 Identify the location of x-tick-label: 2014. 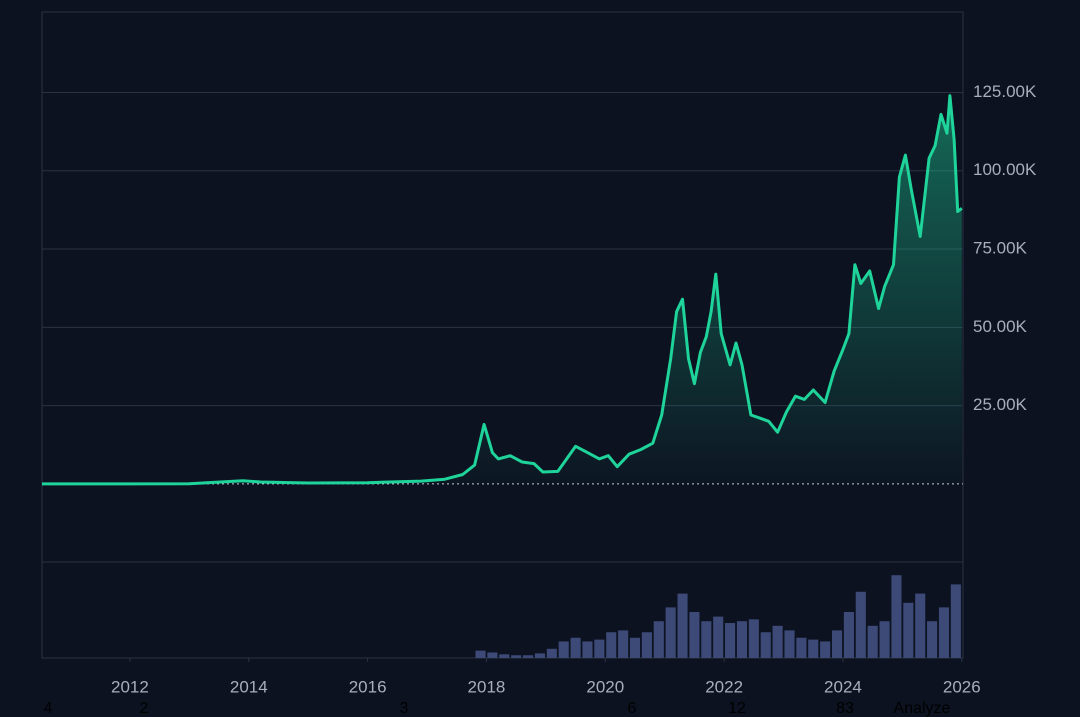
(249, 686).